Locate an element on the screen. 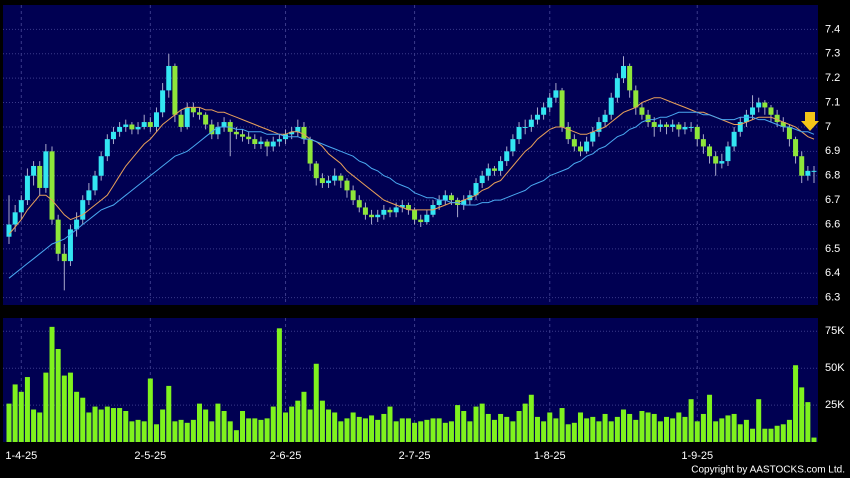 This screenshot has width=850, height=478. y-tick-label: 6.9 is located at coordinates (832, 151).